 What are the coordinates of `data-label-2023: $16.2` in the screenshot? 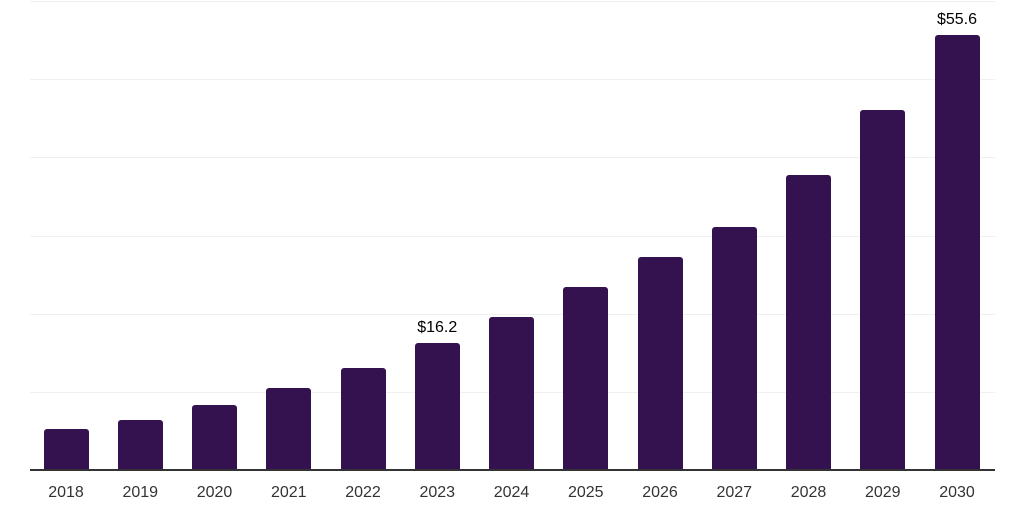 It's located at (437, 328).